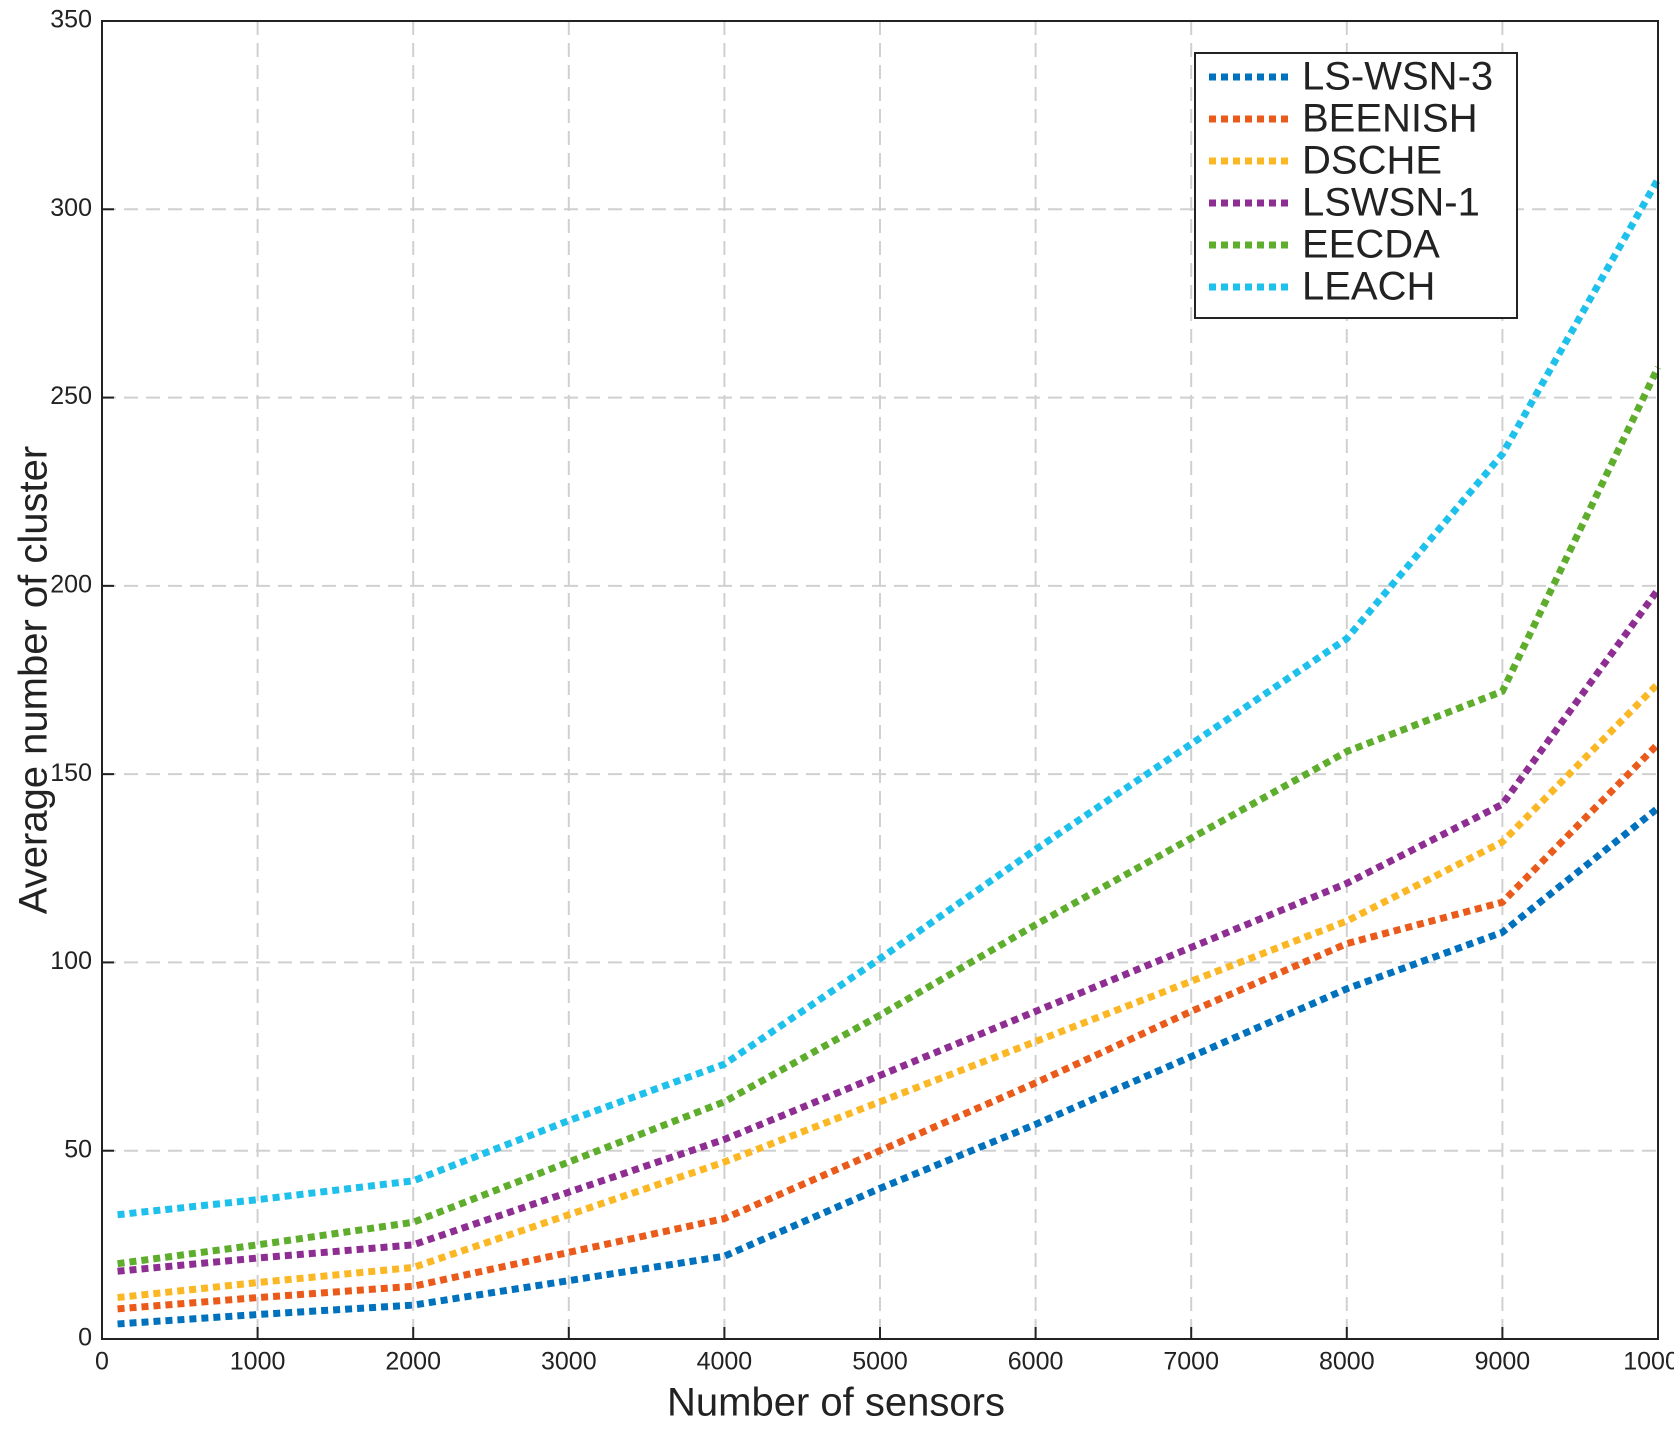 This screenshot has width=1674, height=1432. Describe the element at coordinates (258, 1362) in the screenshot. I see `x-tick-label: 1000` at that location.